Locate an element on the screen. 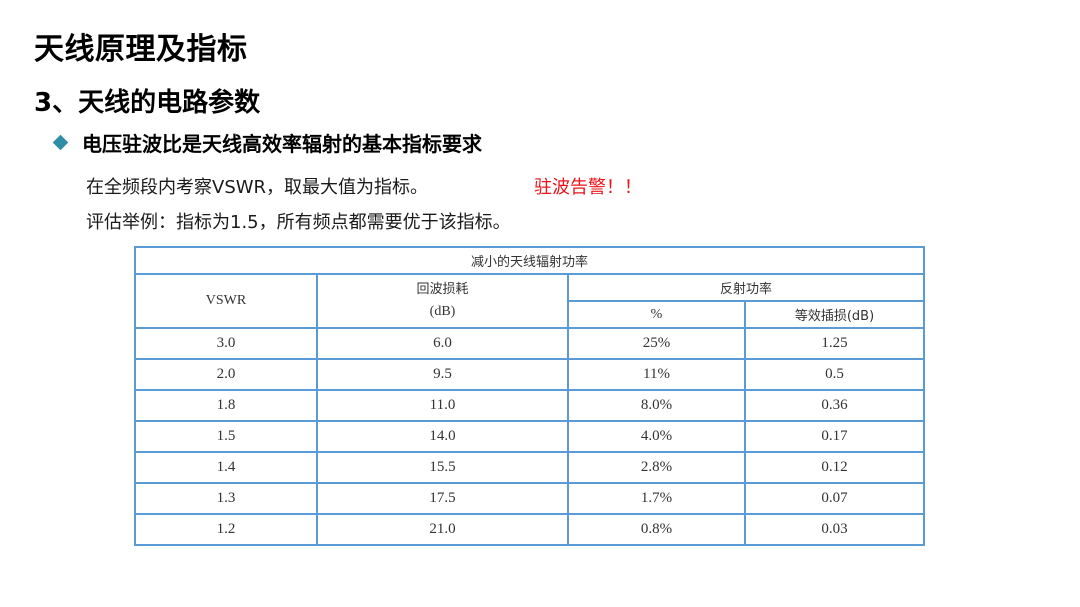 This screenshot has width=1080, height=607. cell-return-loss: 6.0 is located at coordinates (442, 343).